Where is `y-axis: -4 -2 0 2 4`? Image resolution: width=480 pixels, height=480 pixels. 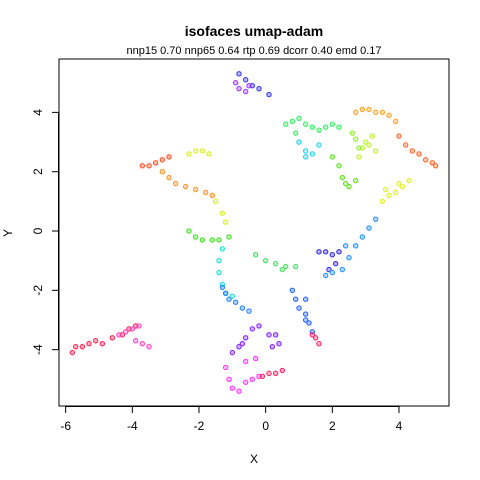 y-axis: -4 -2 0 2 4 is located at coordinates (45, 232).